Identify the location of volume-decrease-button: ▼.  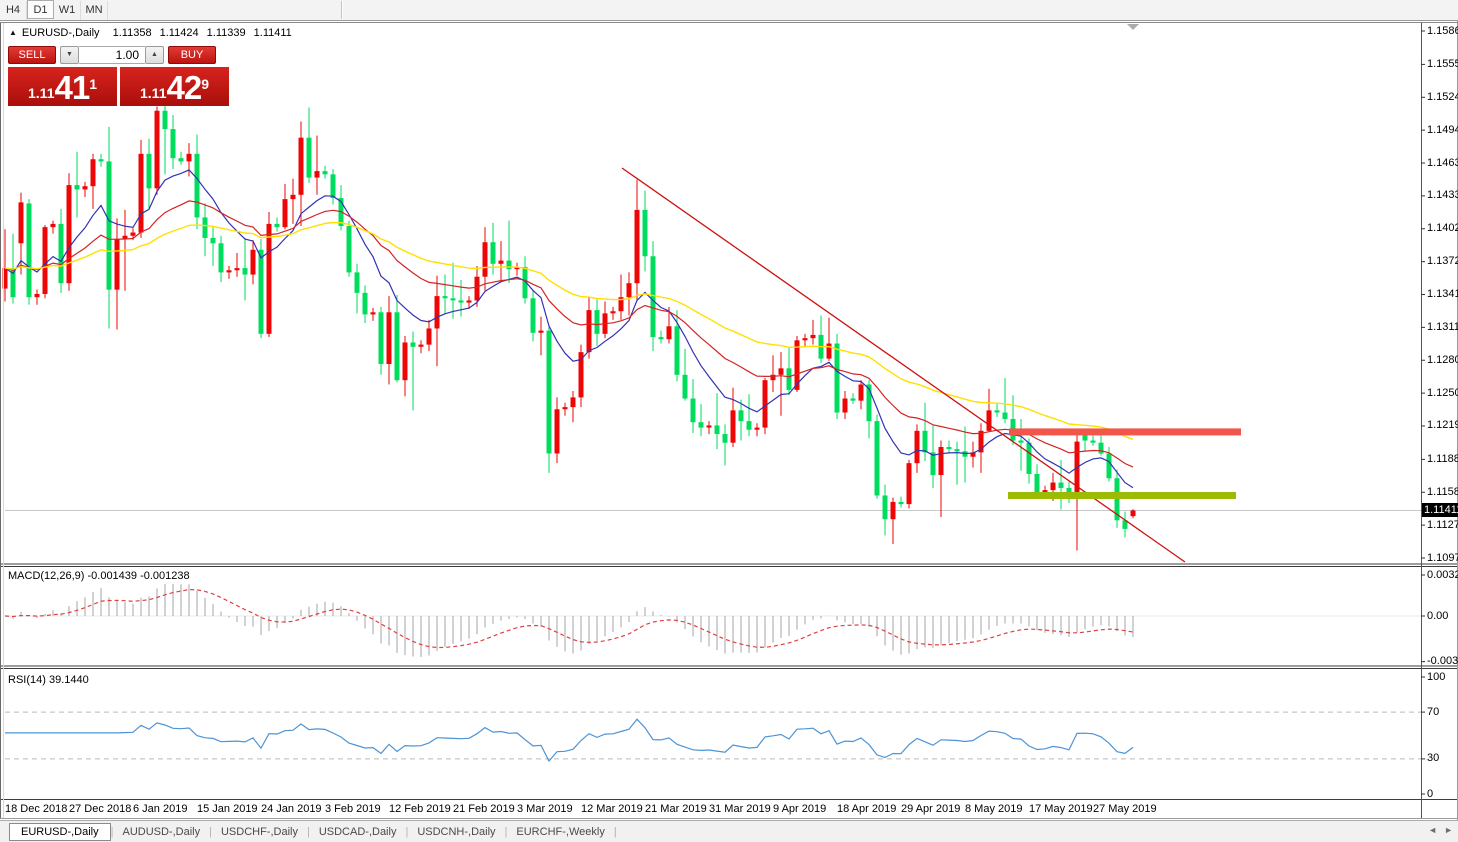
(69, 55).